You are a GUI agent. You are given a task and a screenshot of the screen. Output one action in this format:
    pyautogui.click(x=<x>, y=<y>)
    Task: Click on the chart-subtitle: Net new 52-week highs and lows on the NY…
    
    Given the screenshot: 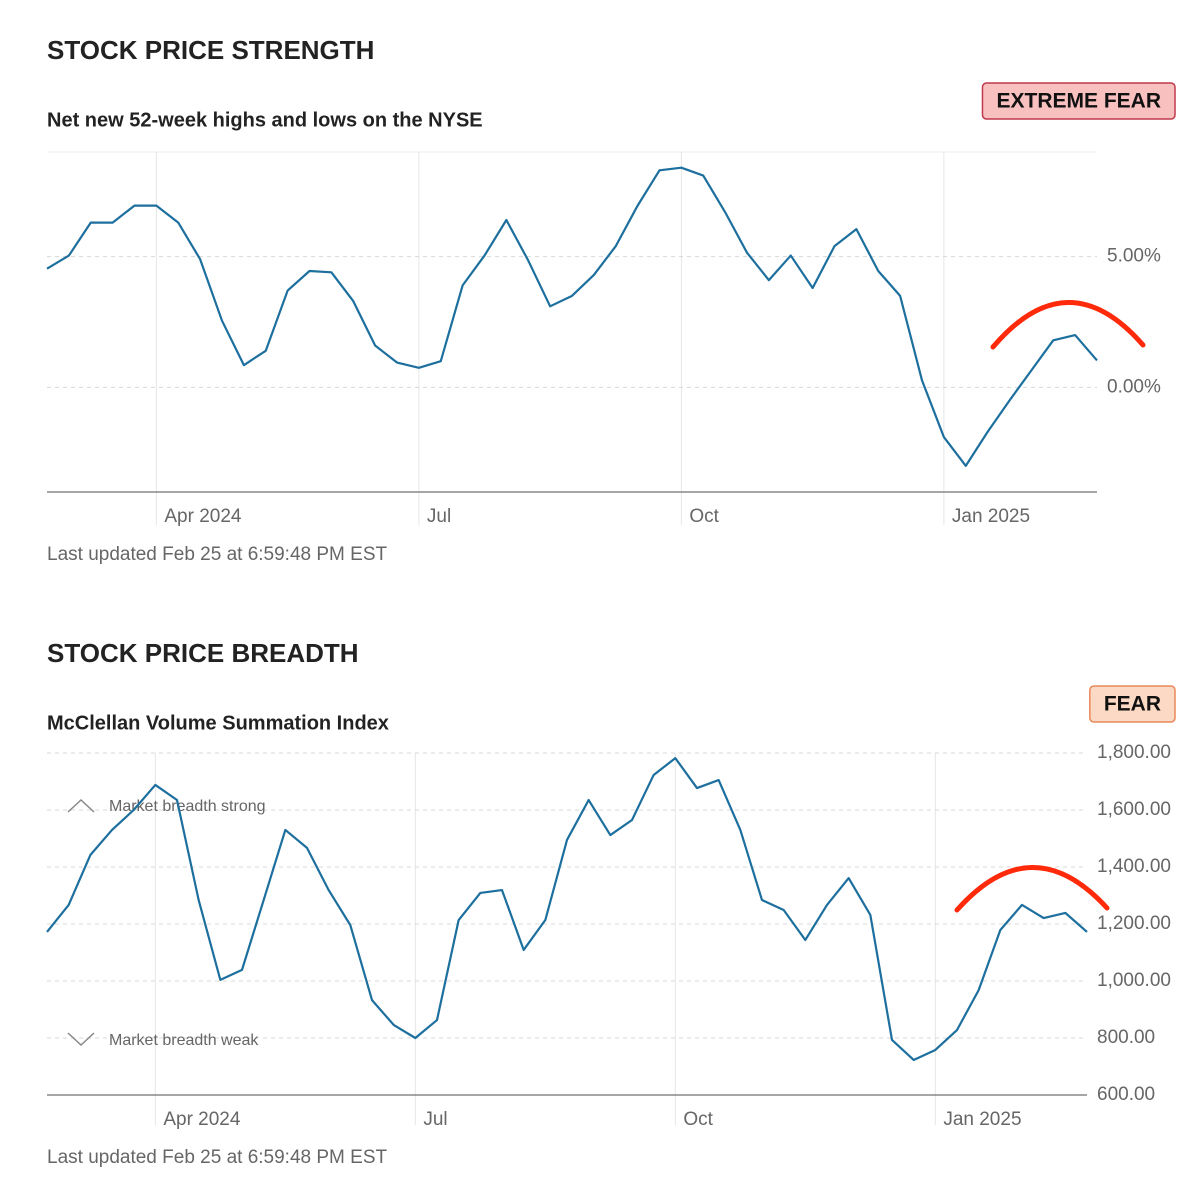 What is the action you would take?
    pyautogui.click(x=265, y=120)
    